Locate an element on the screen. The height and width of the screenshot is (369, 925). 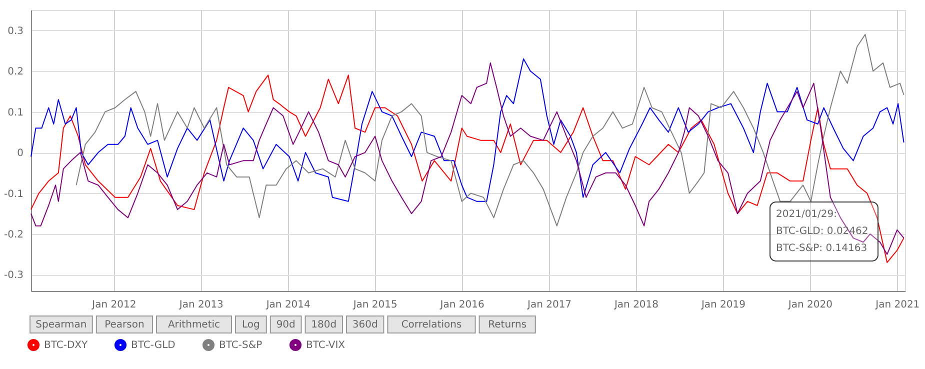
text: Returns is located at coordinates (507, 325).